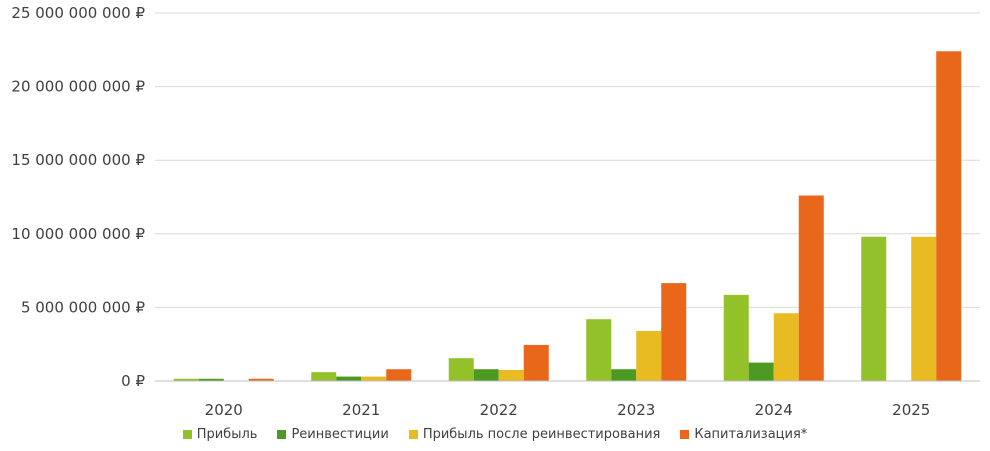 This screenshot has height=451, width=990. I want to click on legend-label: Прибыль, so click(227, 434).